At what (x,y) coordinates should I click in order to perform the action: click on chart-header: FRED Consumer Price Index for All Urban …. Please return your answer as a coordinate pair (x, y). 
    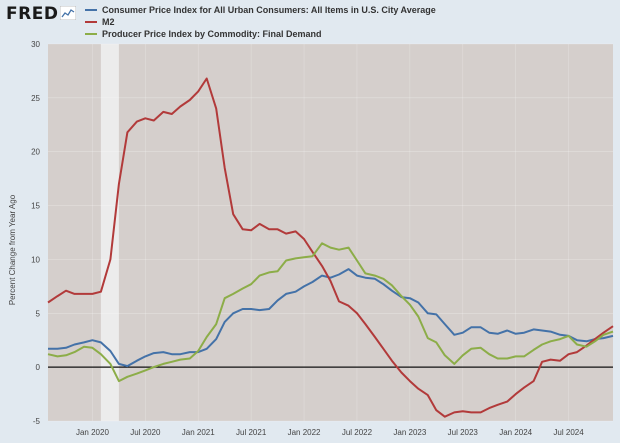
    Looking at the image, I should click on (310, 20).